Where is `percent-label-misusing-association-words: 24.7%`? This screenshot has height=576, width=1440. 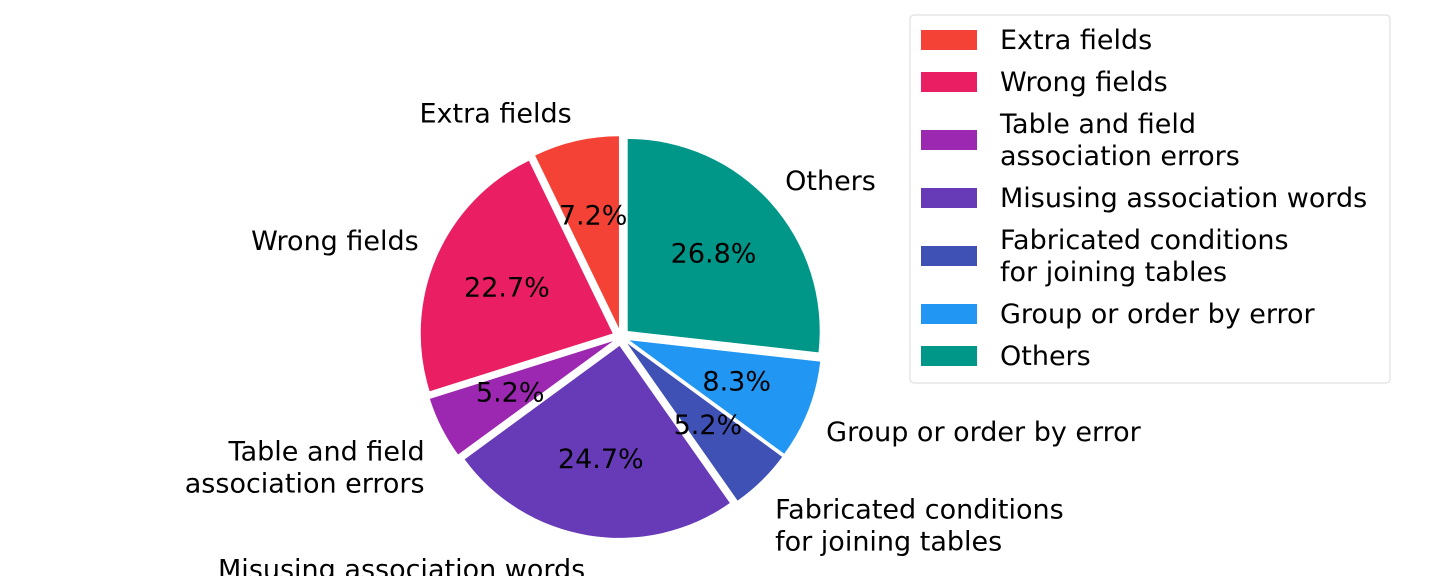
percent-label-misusing-association-words: 24.7% is located at coordinates (601, 459).